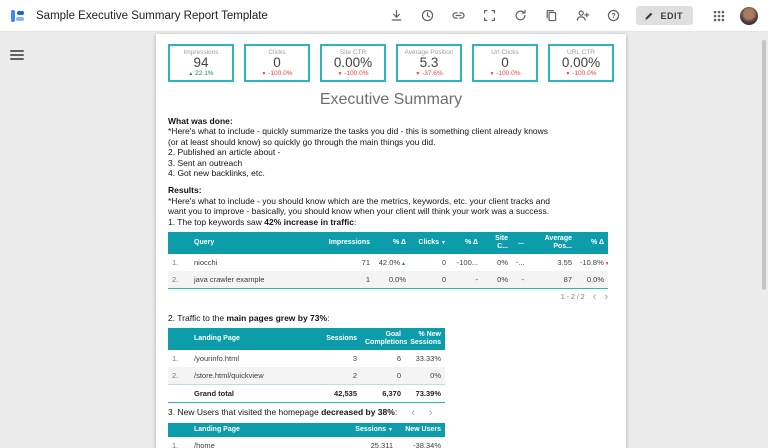 The width and height of the screenshot is (768, 448). What do you see at coordinates (201, 52) in the screenshot?
I see `scorecard-label: Impressions` at bounding box center [201, 52].